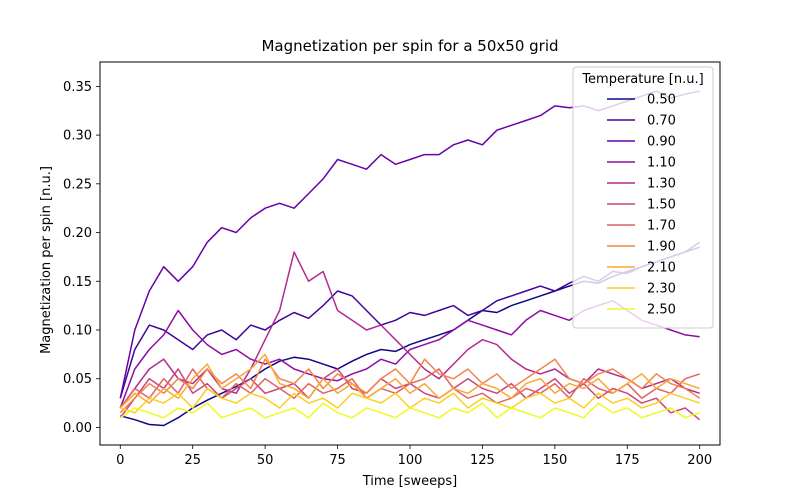 The image size is (800, 500). I want to click on legend-entry-label: 1.50, so click(661, 205).